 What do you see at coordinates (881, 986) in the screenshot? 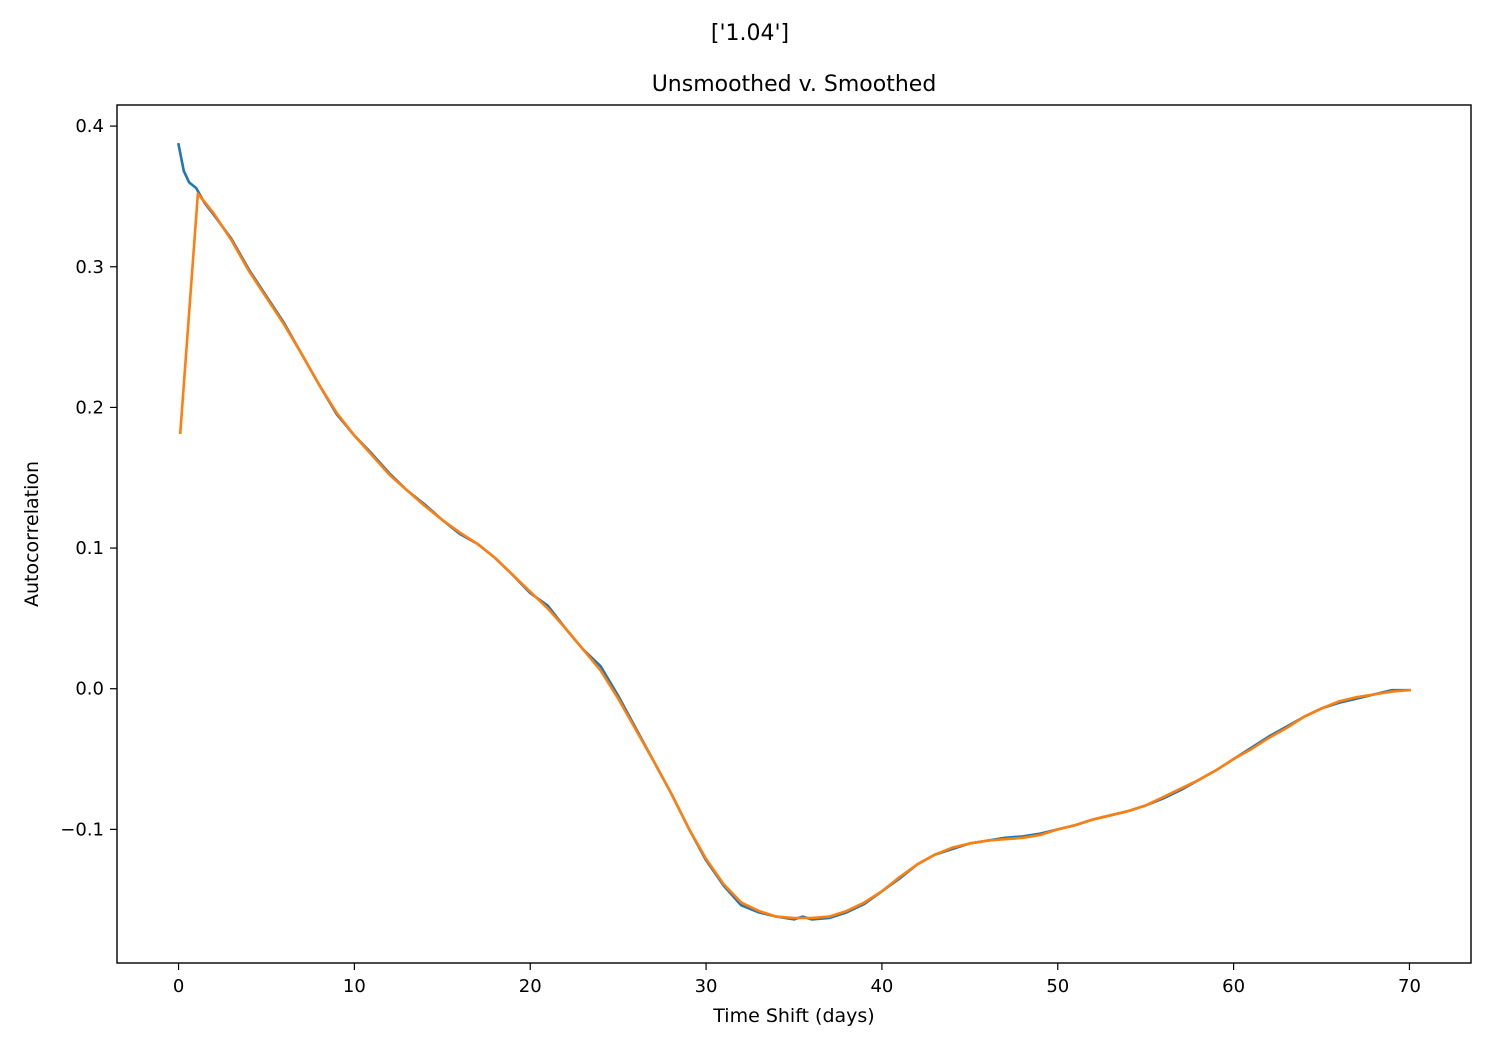
I see `x-tick-label: 40` at bounding box center [881, 986].